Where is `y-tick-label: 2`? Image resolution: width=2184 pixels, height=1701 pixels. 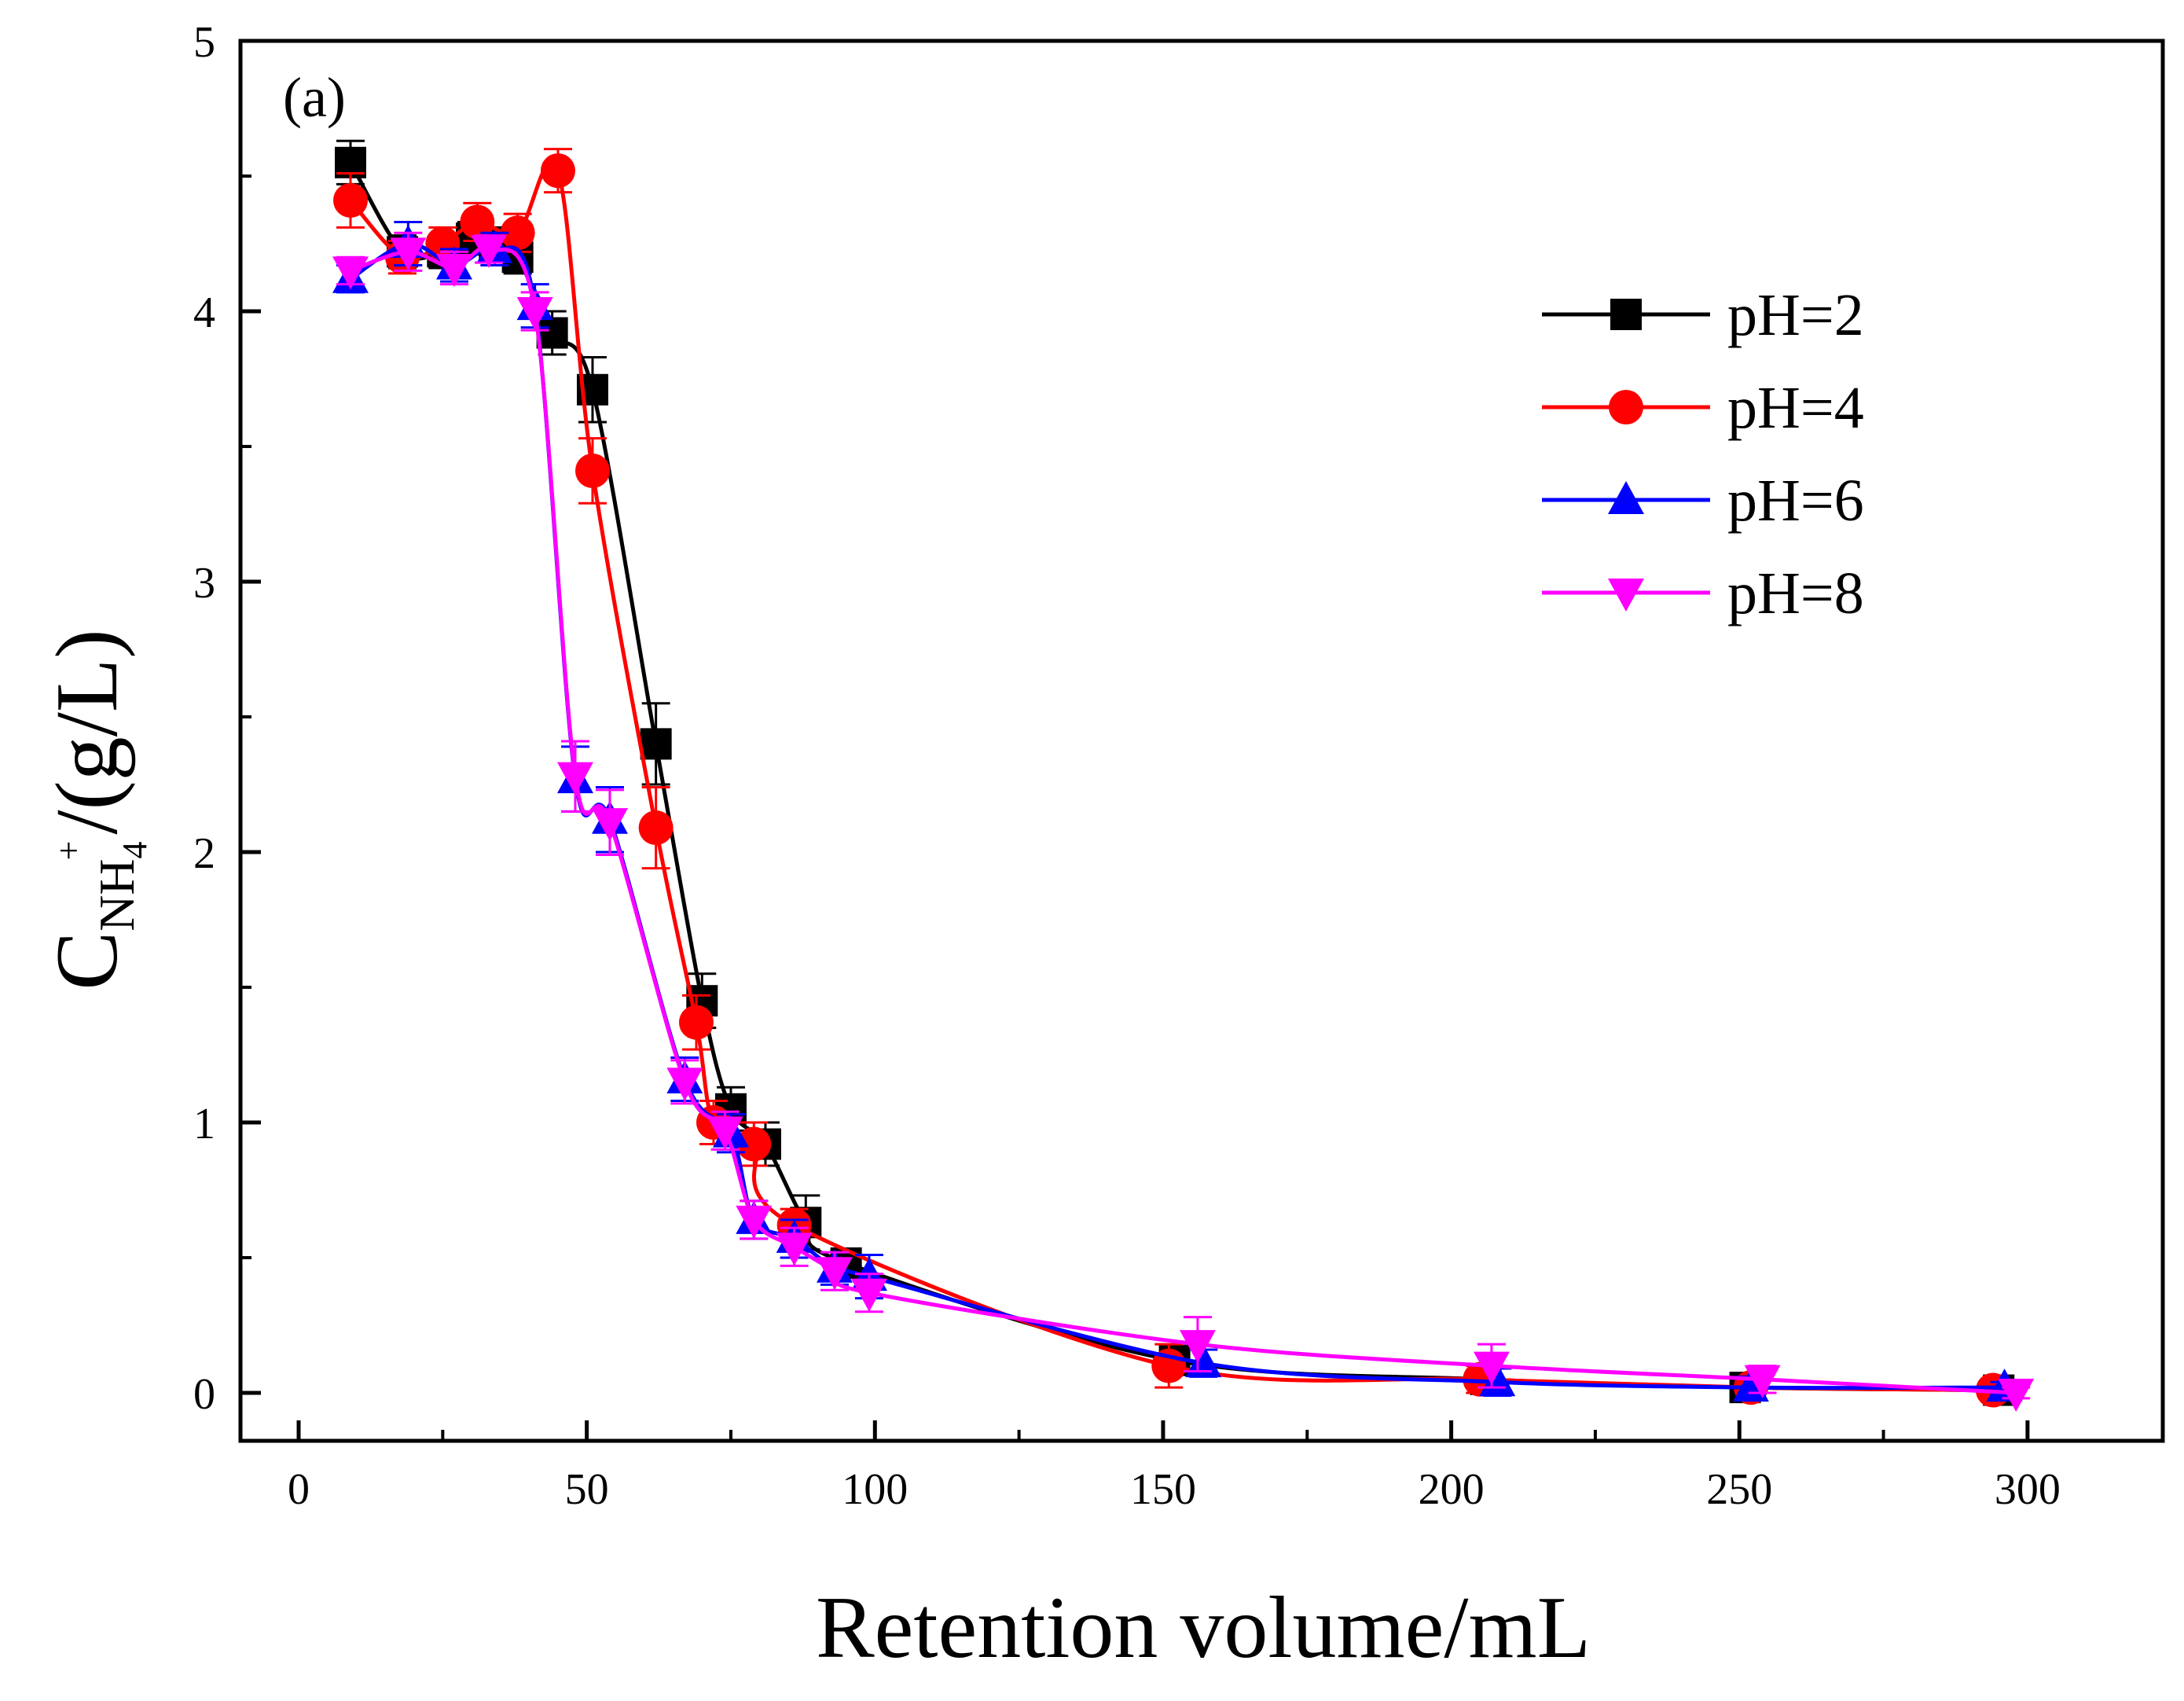
y-tick-label: 2 is located at coordinates (204, 853).